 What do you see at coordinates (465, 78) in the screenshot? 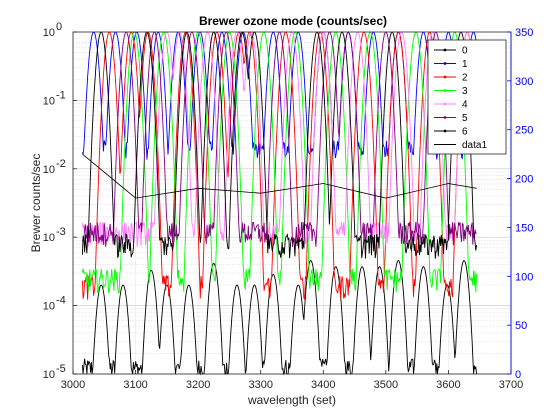
I see `legend-label: 2` at bounding box center [465, 78].